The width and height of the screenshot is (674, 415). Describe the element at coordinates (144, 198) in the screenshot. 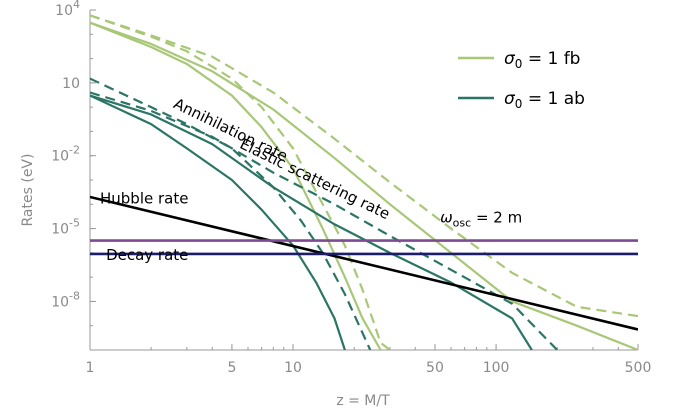

I see `annotation-2: Hubble rate` at that location.